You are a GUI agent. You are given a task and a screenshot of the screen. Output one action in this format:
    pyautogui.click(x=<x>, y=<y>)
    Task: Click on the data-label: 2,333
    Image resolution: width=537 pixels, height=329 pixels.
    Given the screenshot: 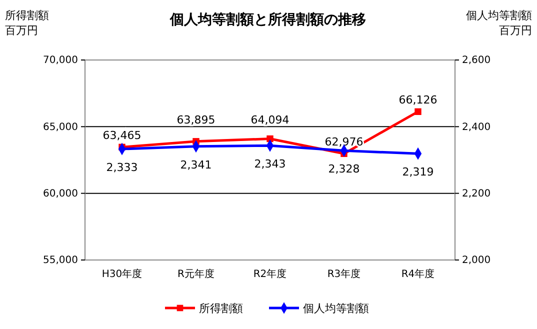 What is the action you would take?
    pyautogui.click(x=122, y=167)
    